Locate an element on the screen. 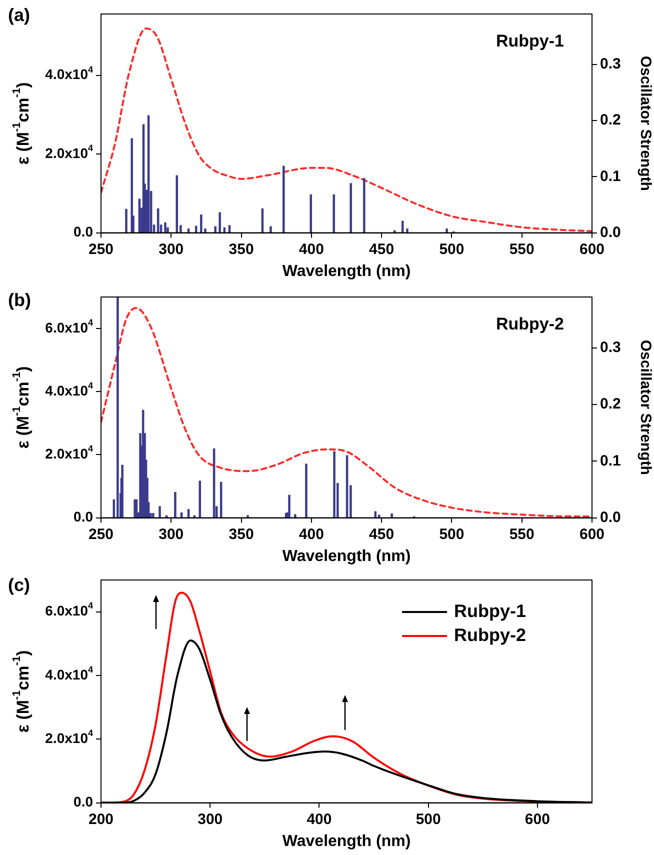  legend-label: Rubpy-2 is located at coordinates (490, 634).